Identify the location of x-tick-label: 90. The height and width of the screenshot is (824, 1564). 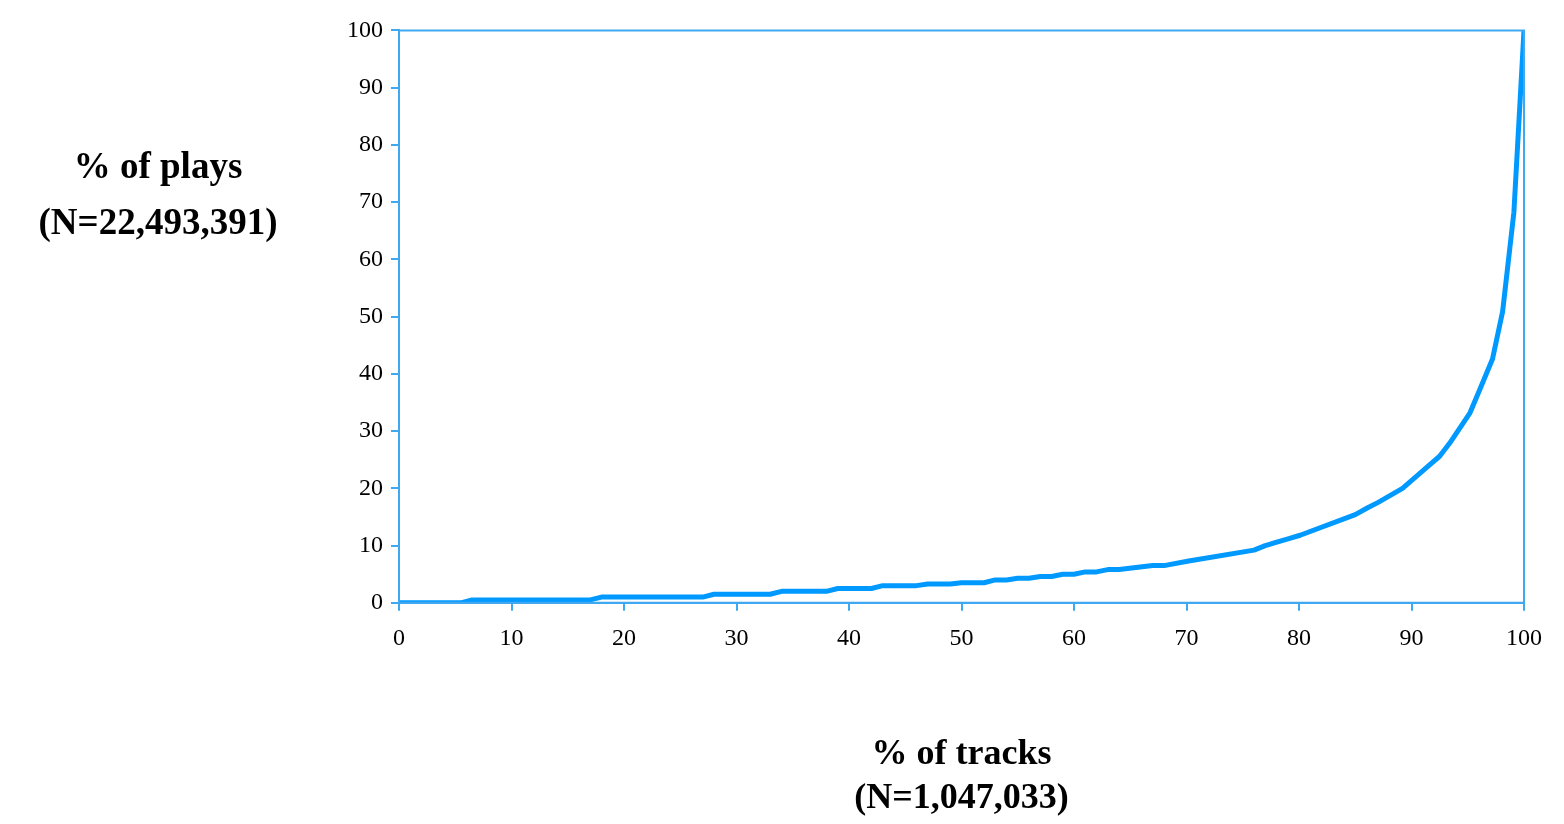
(1411, 637).